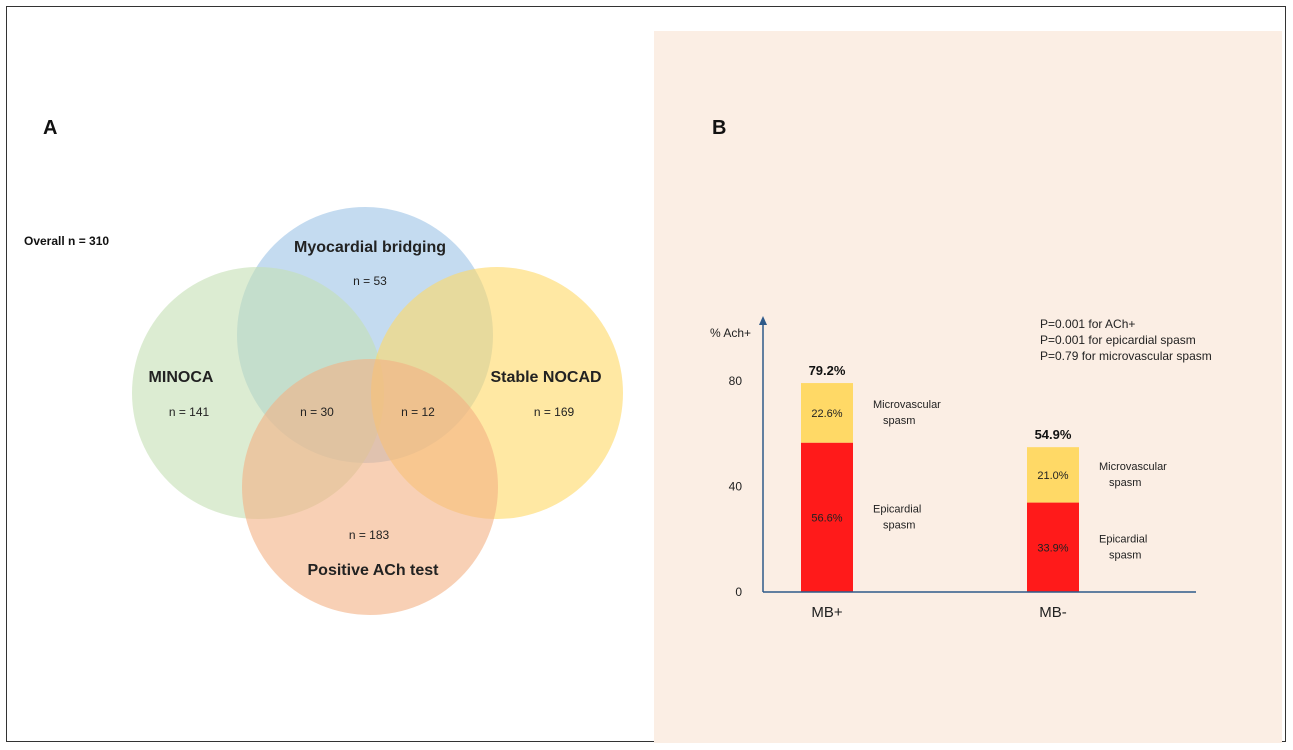  I want to click on bar-total-label: 54.9%, so click(1053, 434).